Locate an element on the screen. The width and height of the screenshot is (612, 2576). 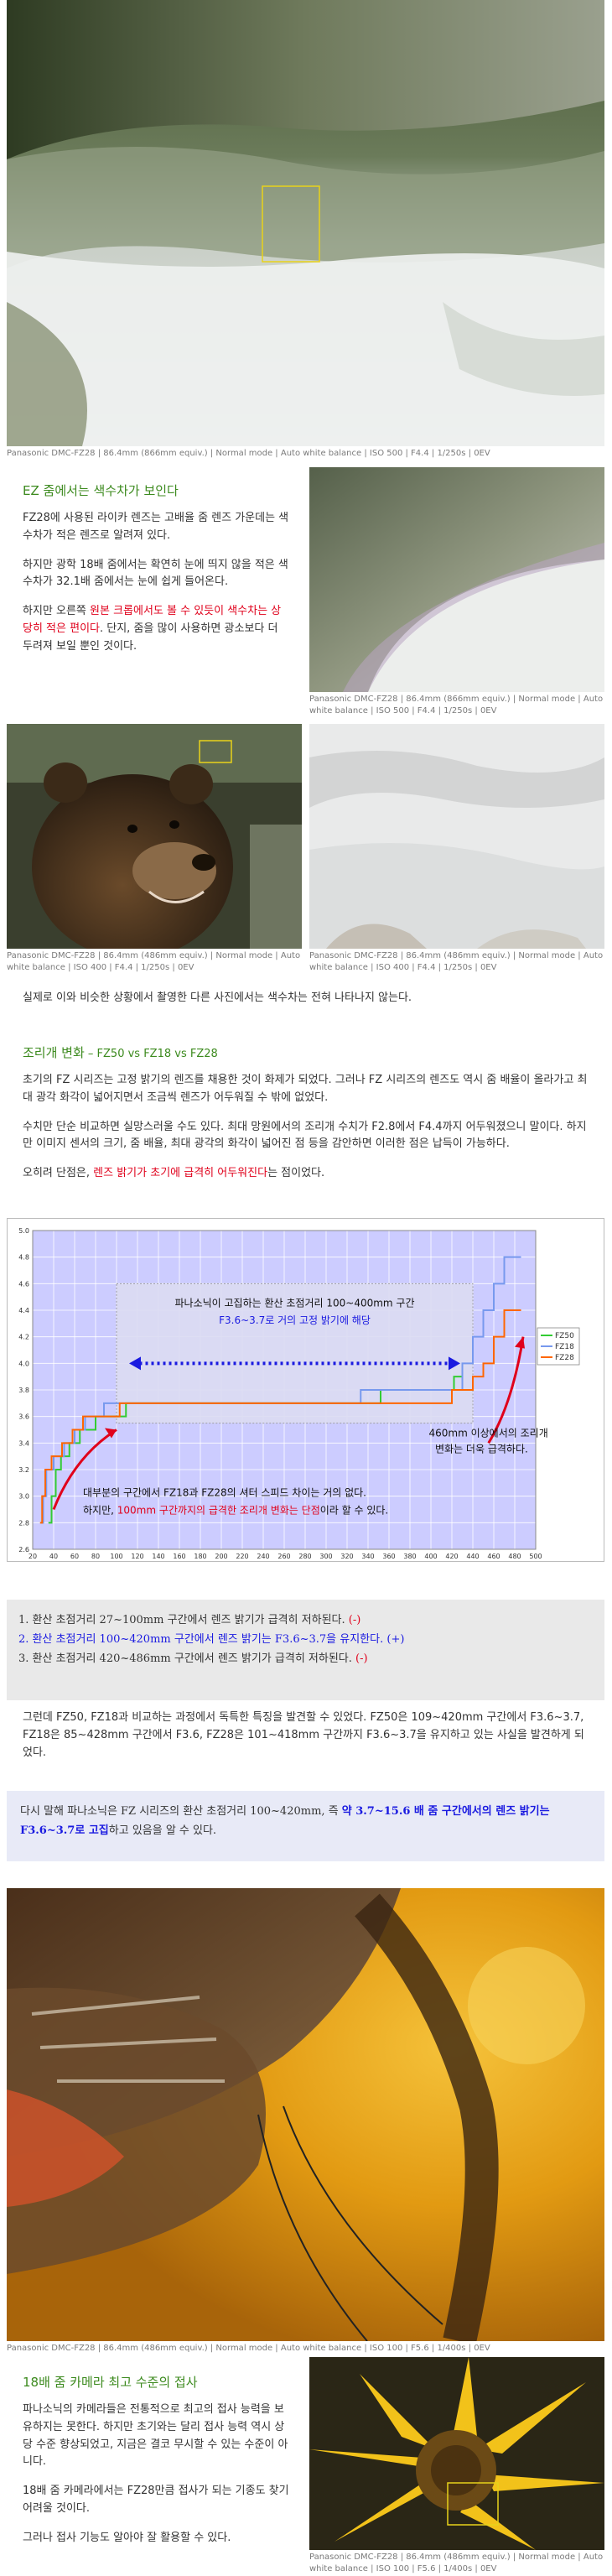
range-arrow-left is located at coordinates (135, 1363).